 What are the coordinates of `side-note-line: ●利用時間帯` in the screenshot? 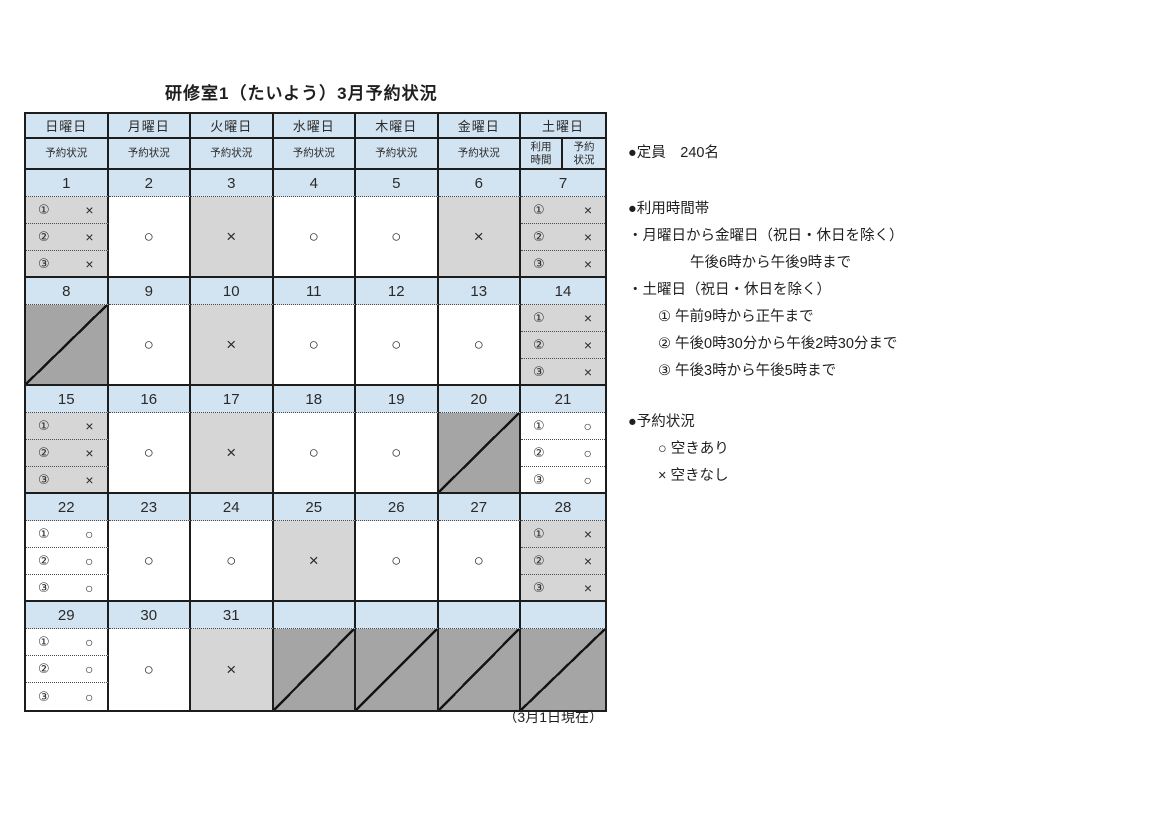 It's located at (669, 209).